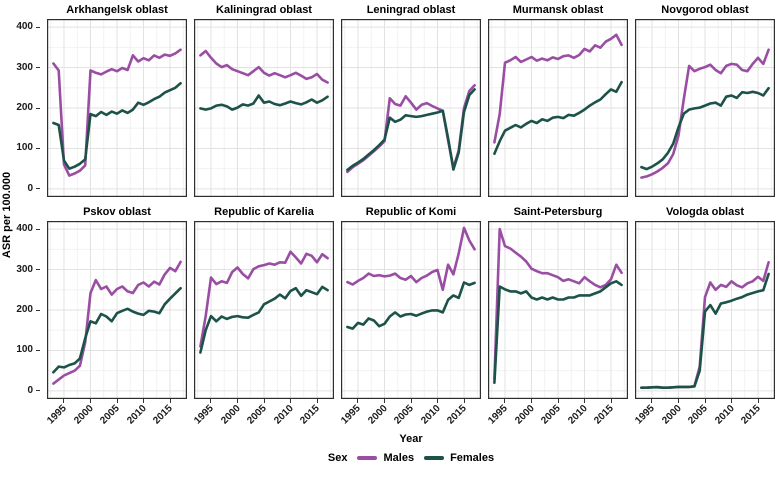 The height and width of the screenshot is (478, 778). I want to click on murmansk-males-line, so click(558, 88).